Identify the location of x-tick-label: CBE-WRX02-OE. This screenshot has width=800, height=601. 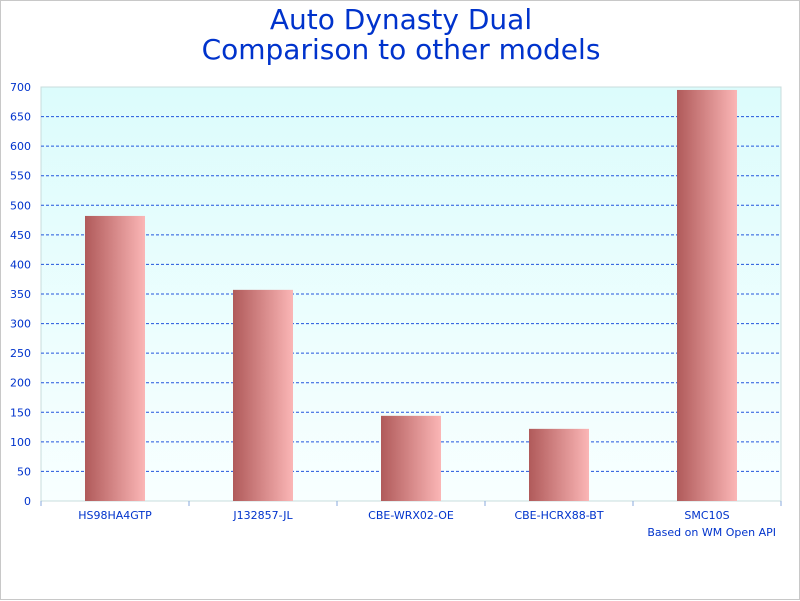
(411, 515).